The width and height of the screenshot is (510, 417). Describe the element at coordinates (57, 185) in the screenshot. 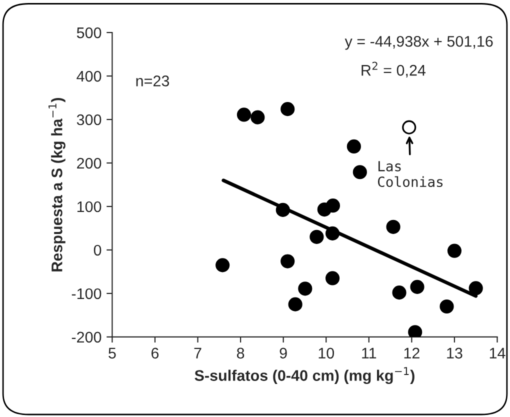

I see `y-axis-title: Respuesta a S (kg ha$^{−1}$)` at that location.